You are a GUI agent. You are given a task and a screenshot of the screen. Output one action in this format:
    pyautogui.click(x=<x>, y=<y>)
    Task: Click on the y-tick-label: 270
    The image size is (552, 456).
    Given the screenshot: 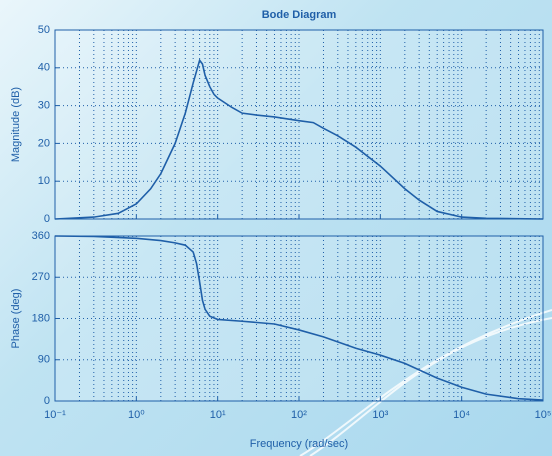 What is the action you would take?
    pyautogui.click(x=41, y=277)
    